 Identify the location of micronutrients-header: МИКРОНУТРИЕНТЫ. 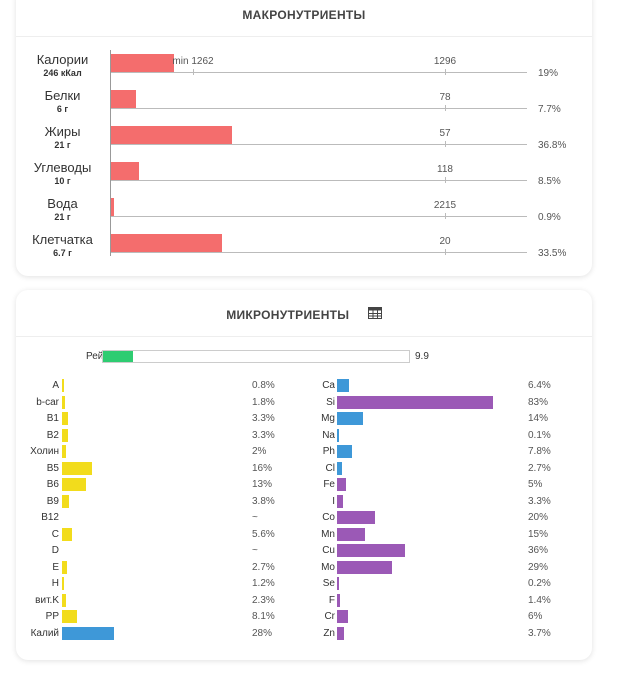
(304, 315).